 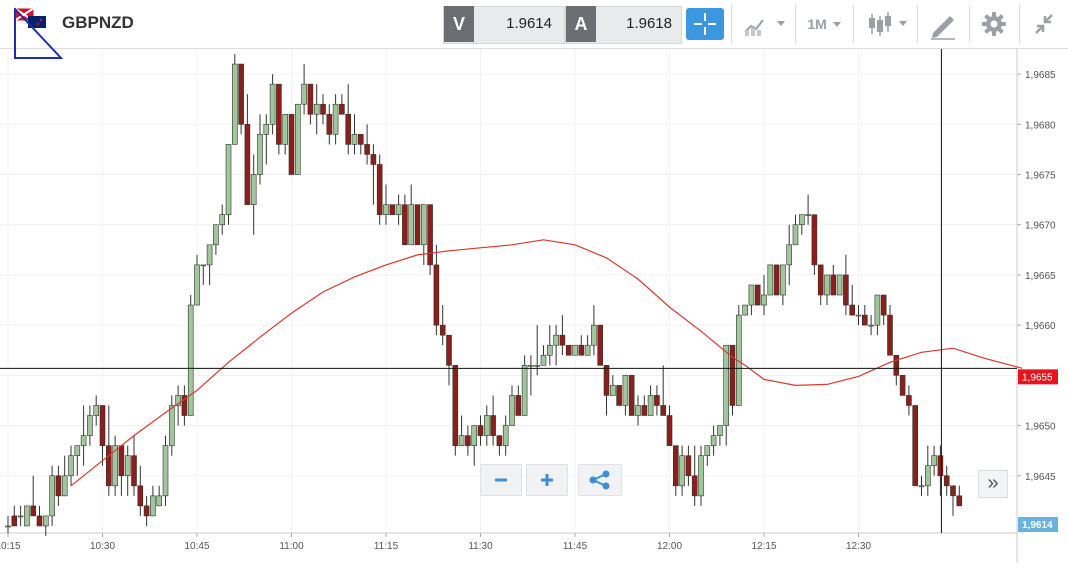 What do you see at coordinates (1040, 176) in the screenshot?
I see `y-tick-label: 1,9675` at bounding box center [1040, 176].